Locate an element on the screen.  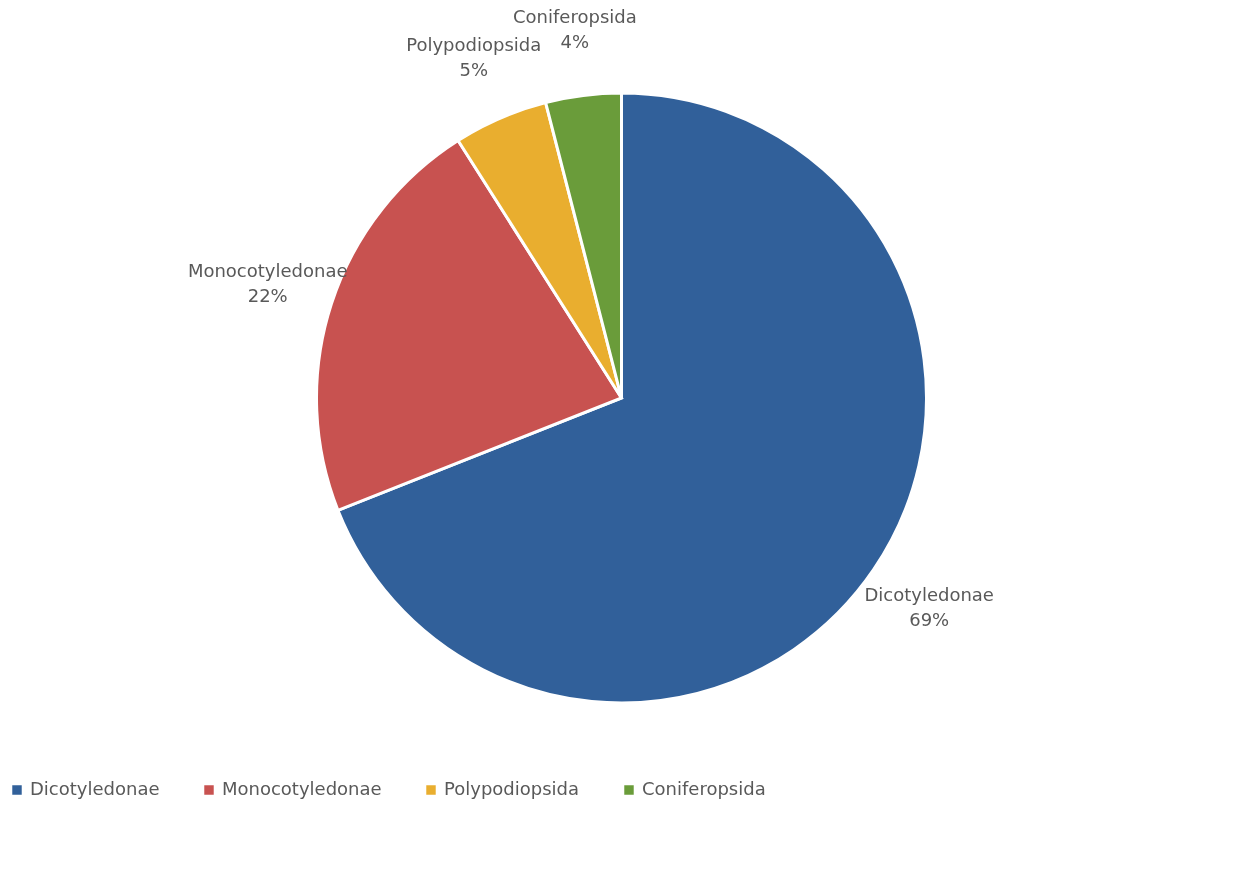
data-label: 69% is located at coordinates (929, 620).